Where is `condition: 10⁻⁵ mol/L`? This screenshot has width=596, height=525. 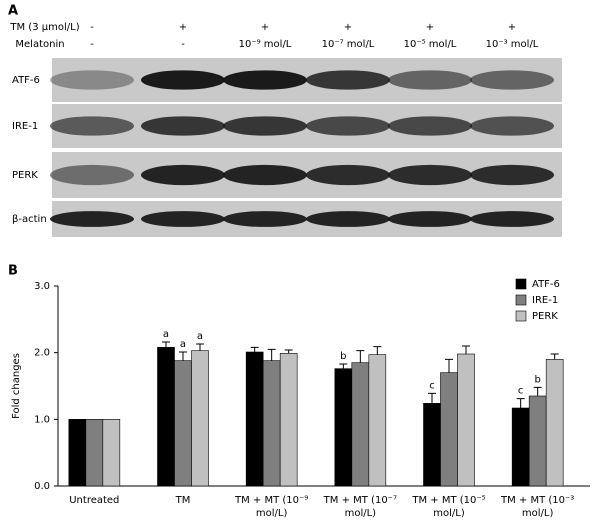 condition: 10⁻⁵ mol/L is located at coordinates (430, 44).